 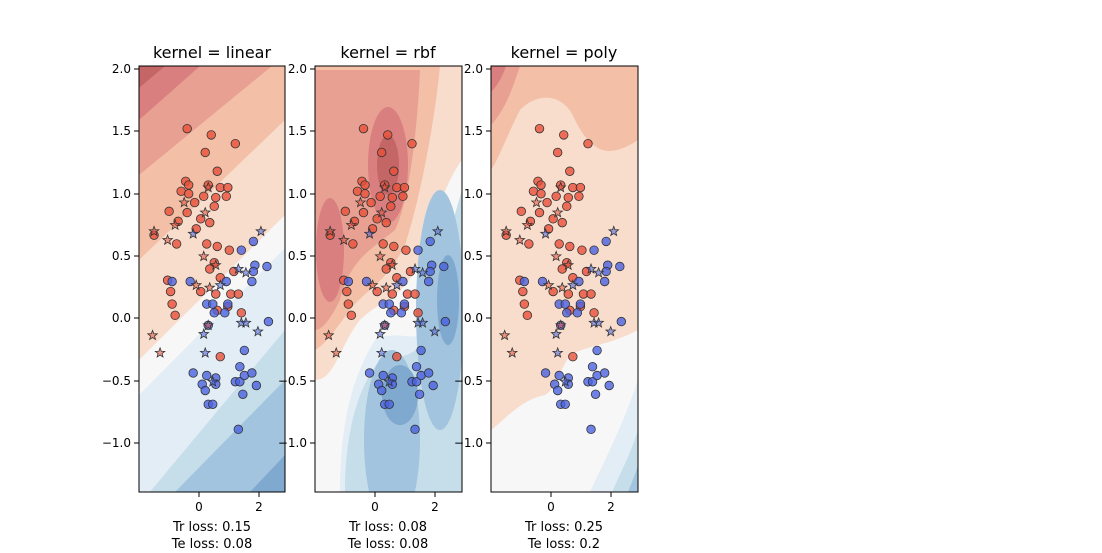 I want to click on test-loss-label: Te loss: 0.08, so click(x=387, y=544).